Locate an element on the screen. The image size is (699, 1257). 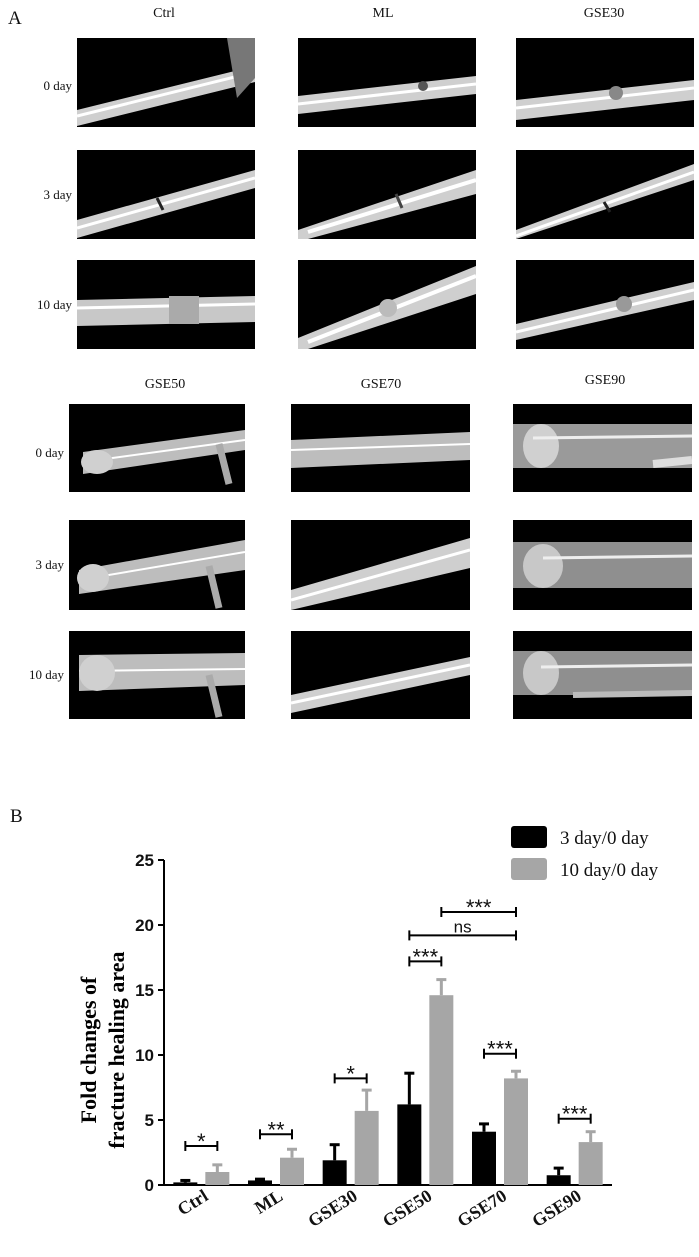
xray-ctrl-0day is located at coordinates (166, 82).